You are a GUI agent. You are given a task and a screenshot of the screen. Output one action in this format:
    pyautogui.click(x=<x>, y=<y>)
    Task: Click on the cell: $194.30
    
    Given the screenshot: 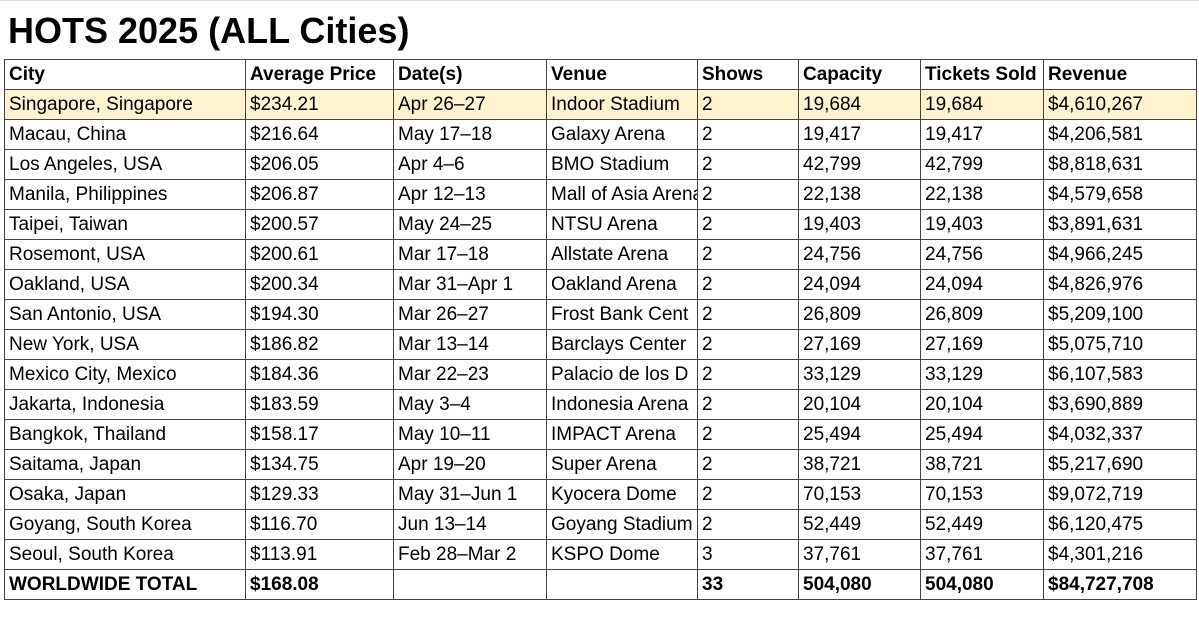 What is the action you would take?
    pyautogui.click(x=319, y=314)
    